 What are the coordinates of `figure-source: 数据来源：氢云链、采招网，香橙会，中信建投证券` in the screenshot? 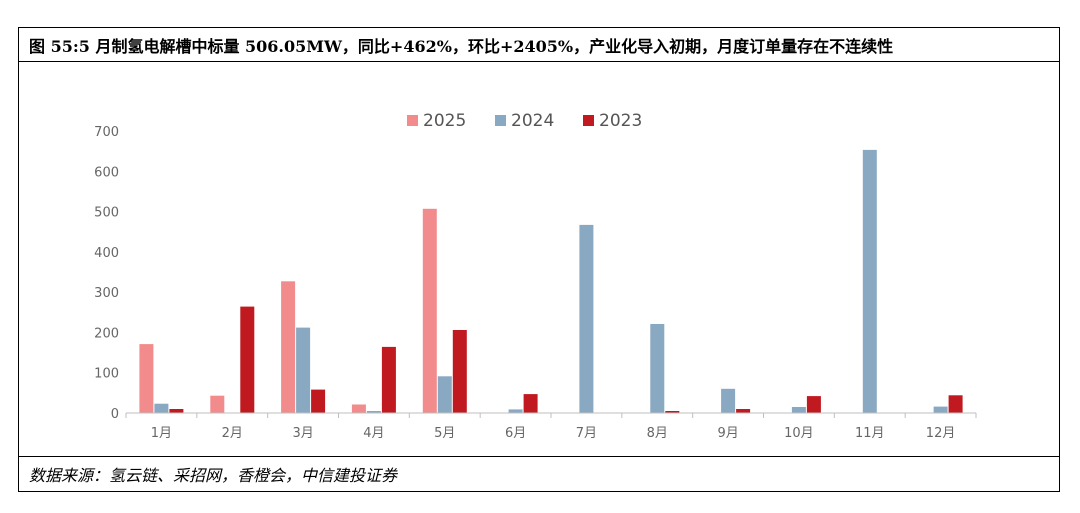 It's located at (539, 473).